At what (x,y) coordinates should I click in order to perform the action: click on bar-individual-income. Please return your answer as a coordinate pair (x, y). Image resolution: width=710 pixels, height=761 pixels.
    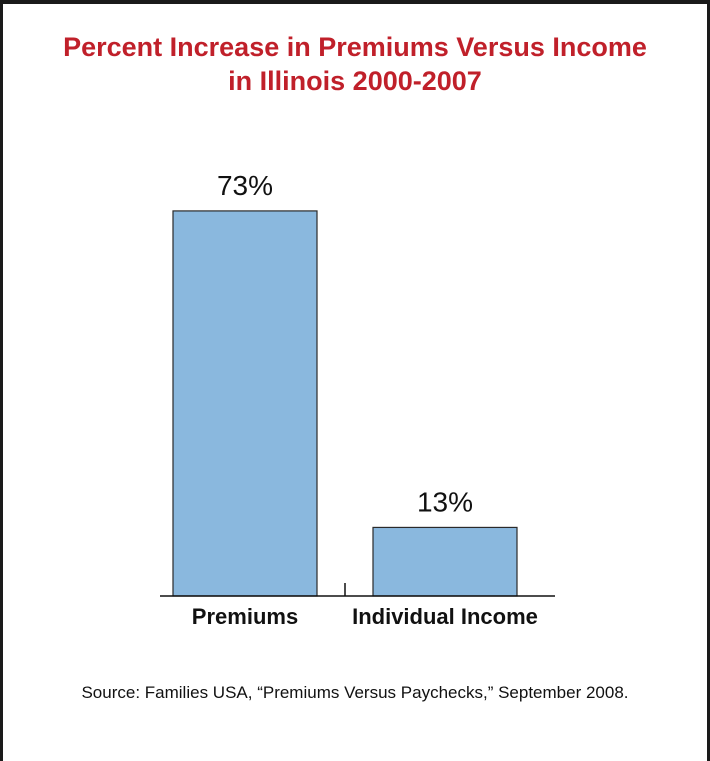
    Looking at the image, I should click on (445, 561).